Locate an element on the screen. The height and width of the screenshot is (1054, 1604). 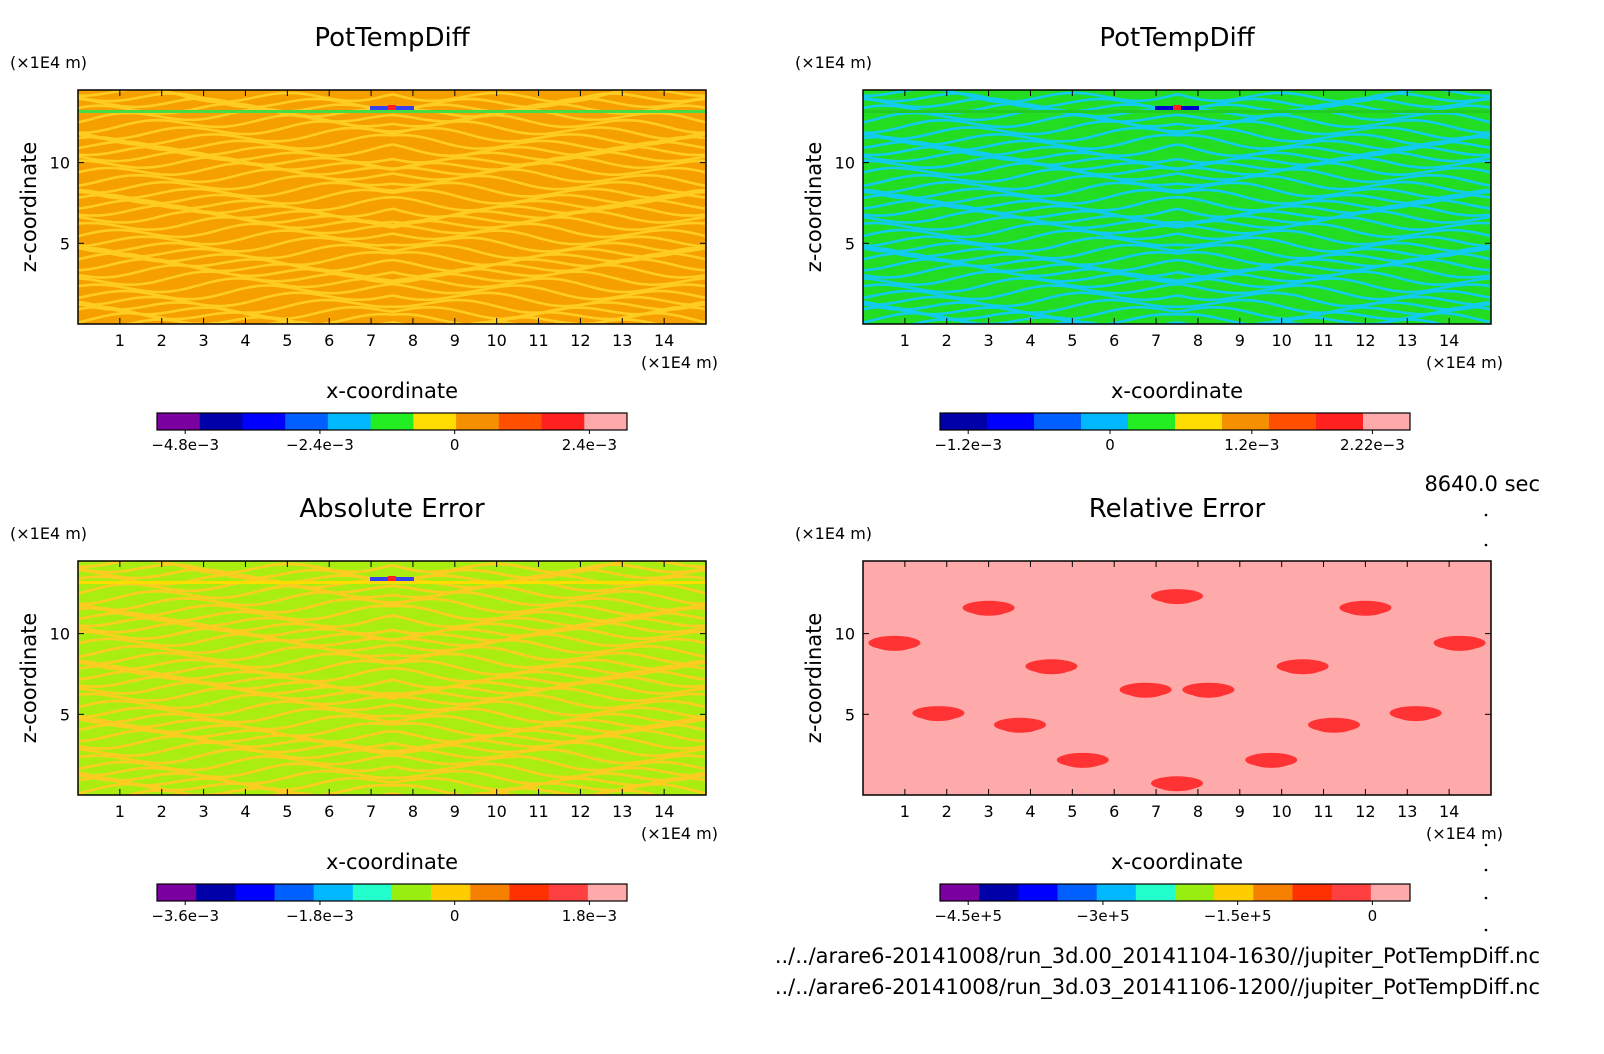
x-tick-label: 2 is located at coordinates (162, 340).